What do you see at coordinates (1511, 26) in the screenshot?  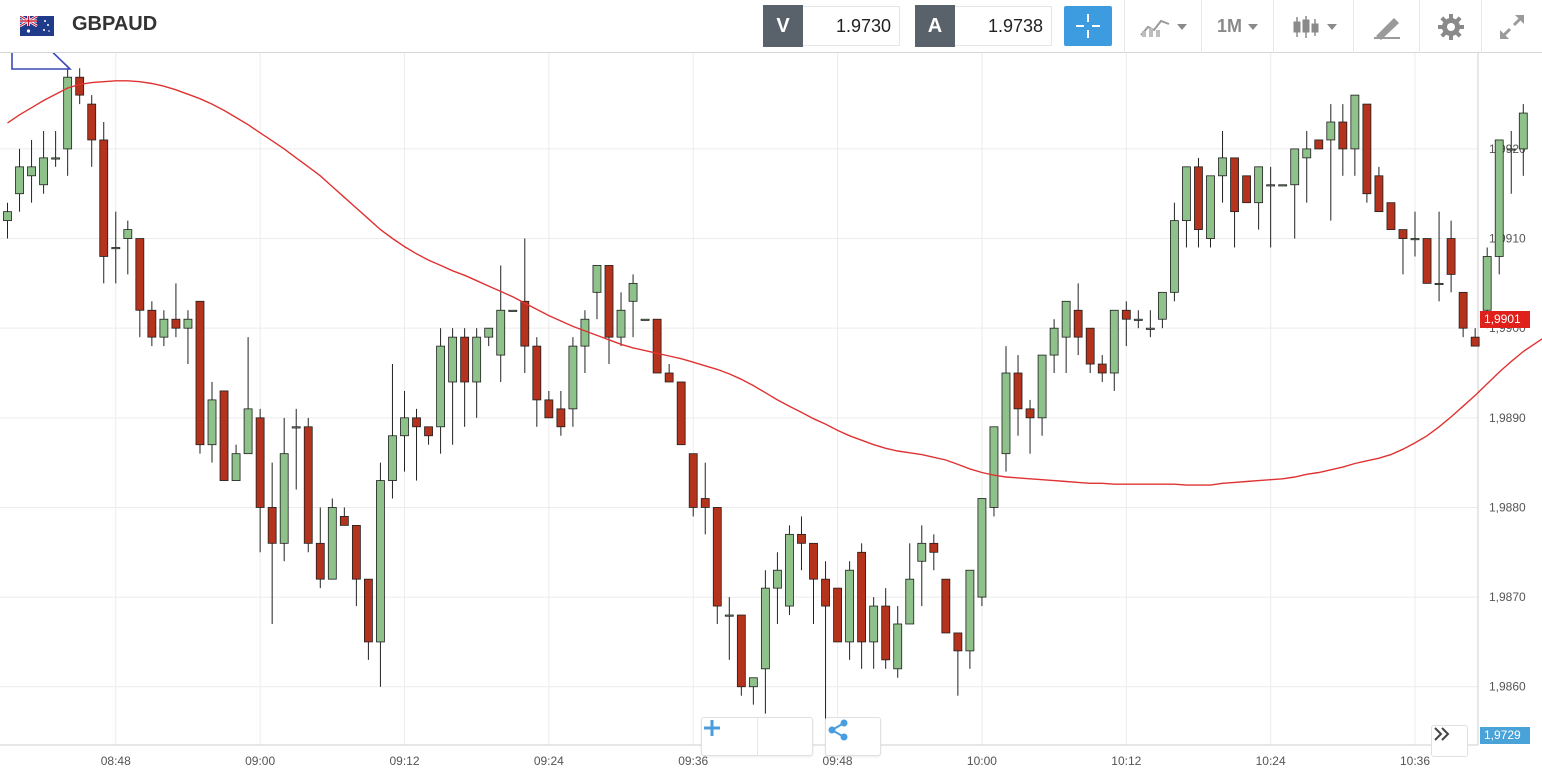 I see `fullscreen-button` at bounding box center [1511, 26].